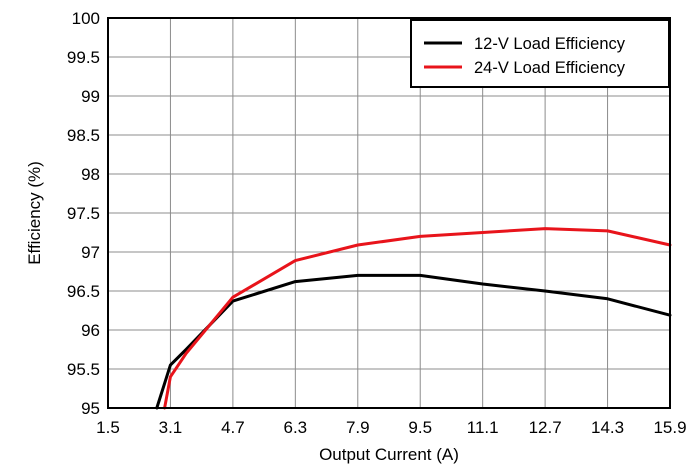 Image resolution: width=700 pixels, height=472 pixels. I want to click on x-tick-label: 15.9, so click(669, 427).